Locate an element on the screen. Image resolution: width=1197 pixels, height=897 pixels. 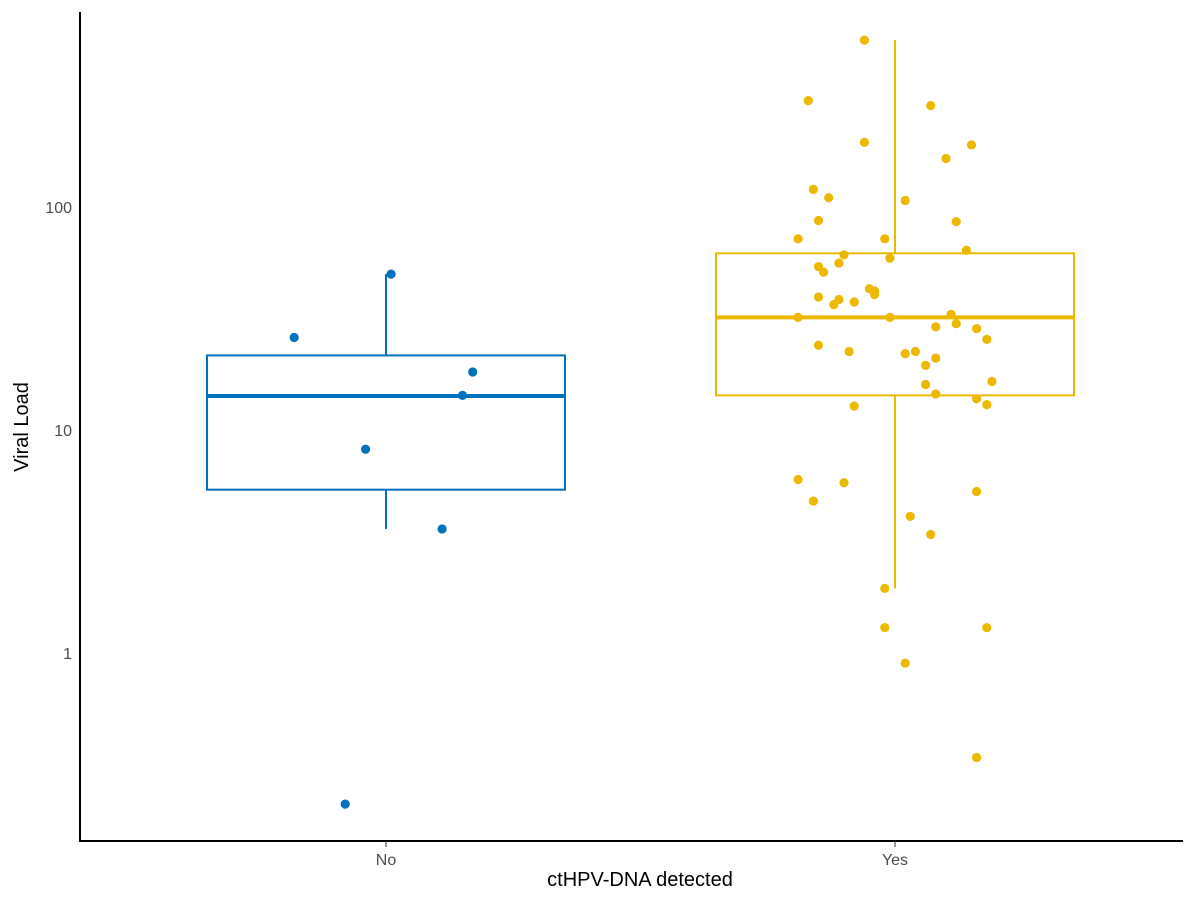
y-tick-label: 100 is located at coordinates (58, 208).